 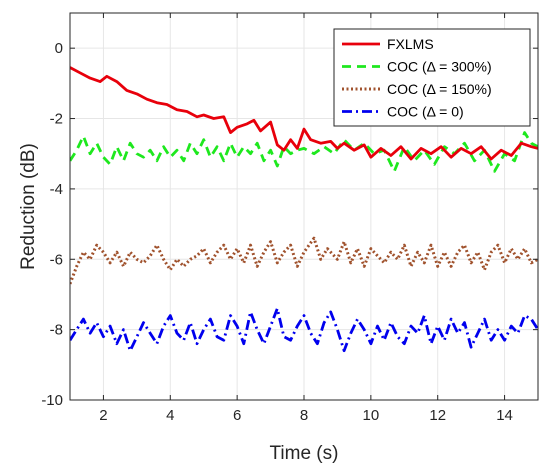 What do you see at coordinates (304, 453) in the screenshot?
I see `x-axis-title: Time (s)` at bounding box center [304, 453].